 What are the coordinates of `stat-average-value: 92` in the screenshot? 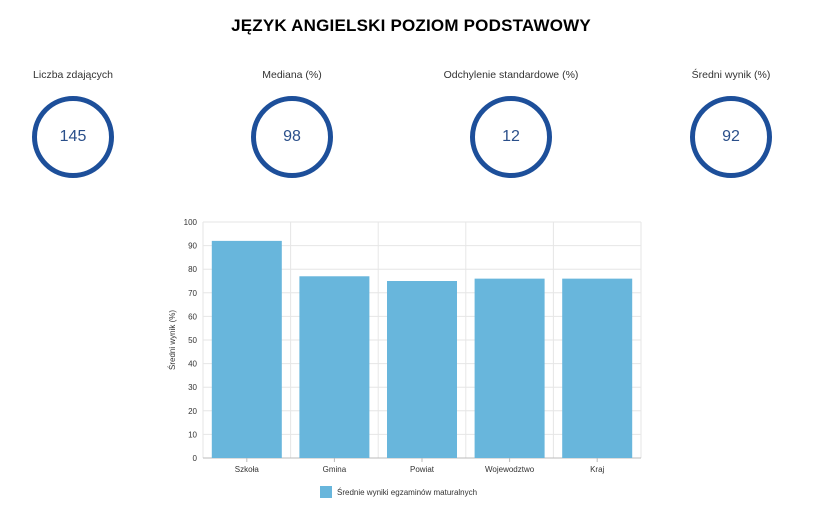 It's located at (731, 136).